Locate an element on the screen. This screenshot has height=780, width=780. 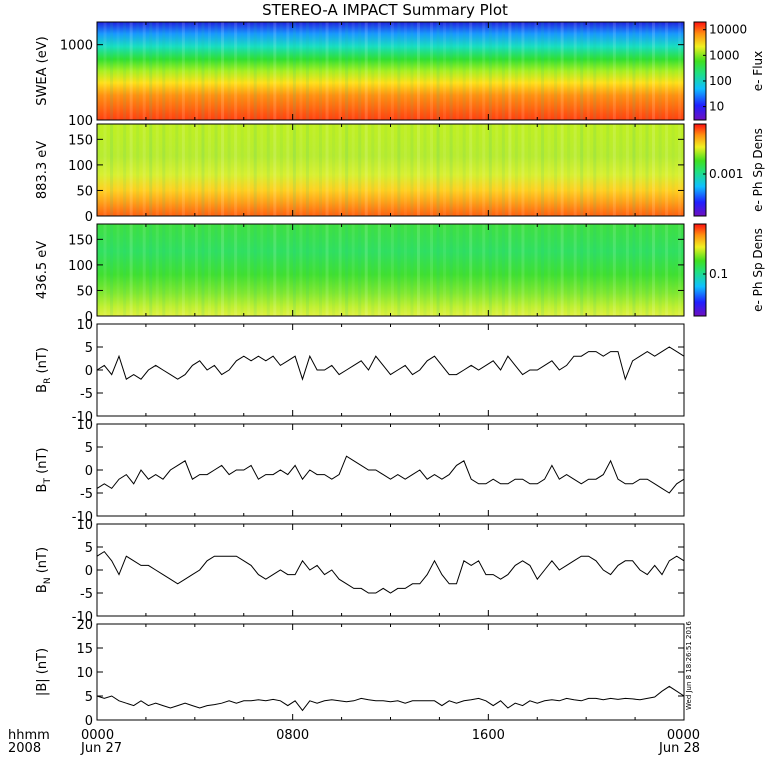
chart-title: STEREO-A IMPACT Summary Plot is located at coordinates (385, 10).